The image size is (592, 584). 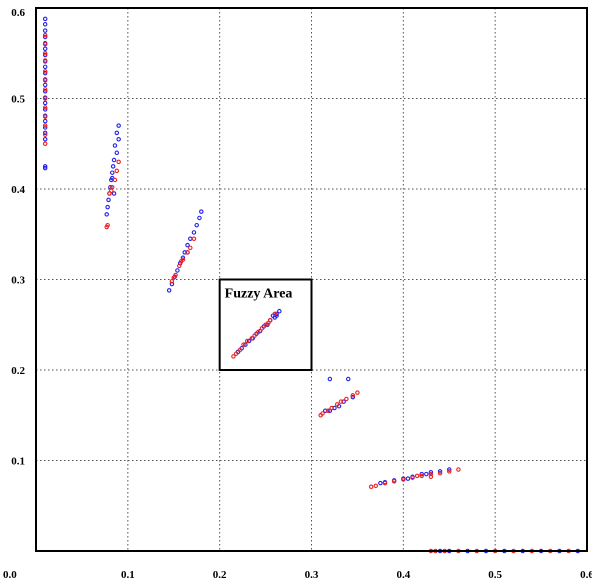 What do you see at coordinates (18, 371) in the screenshot?
I see `y-tick-label: 0.2` at bounding box center [18, 371].